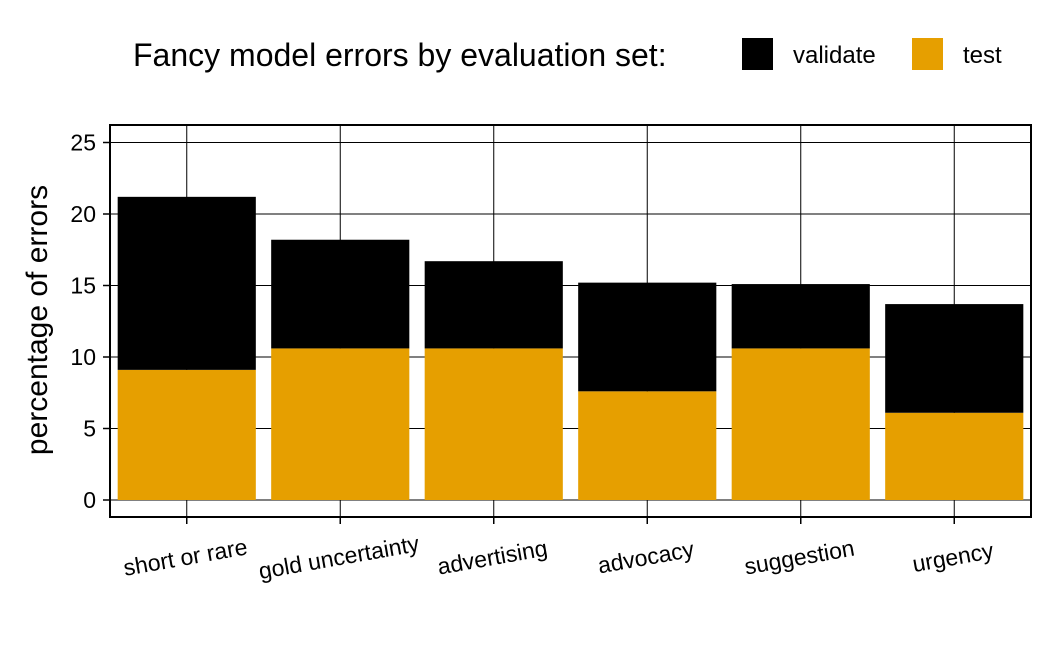 The image size is (1050, 648). What do you see at coordinates (83, 357) in the screenshot?
I see `y-tick-label: 10` at bounding box center [83, 357].